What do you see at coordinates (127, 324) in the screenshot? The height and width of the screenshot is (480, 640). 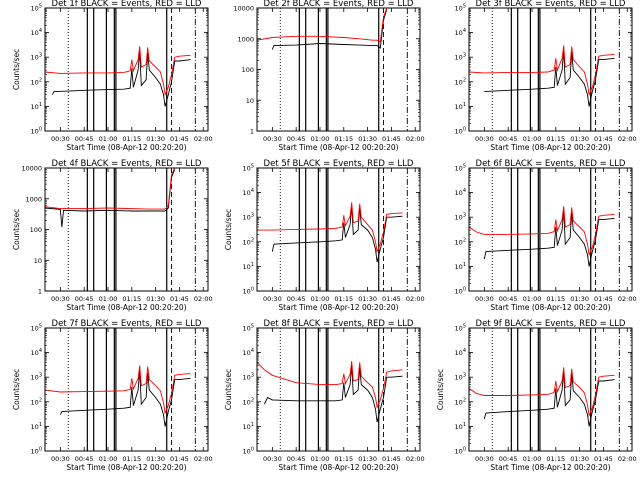 I see `chart-title: Det 7f BLACK = Events, RED = LLD` at bounding box center [127, 324].